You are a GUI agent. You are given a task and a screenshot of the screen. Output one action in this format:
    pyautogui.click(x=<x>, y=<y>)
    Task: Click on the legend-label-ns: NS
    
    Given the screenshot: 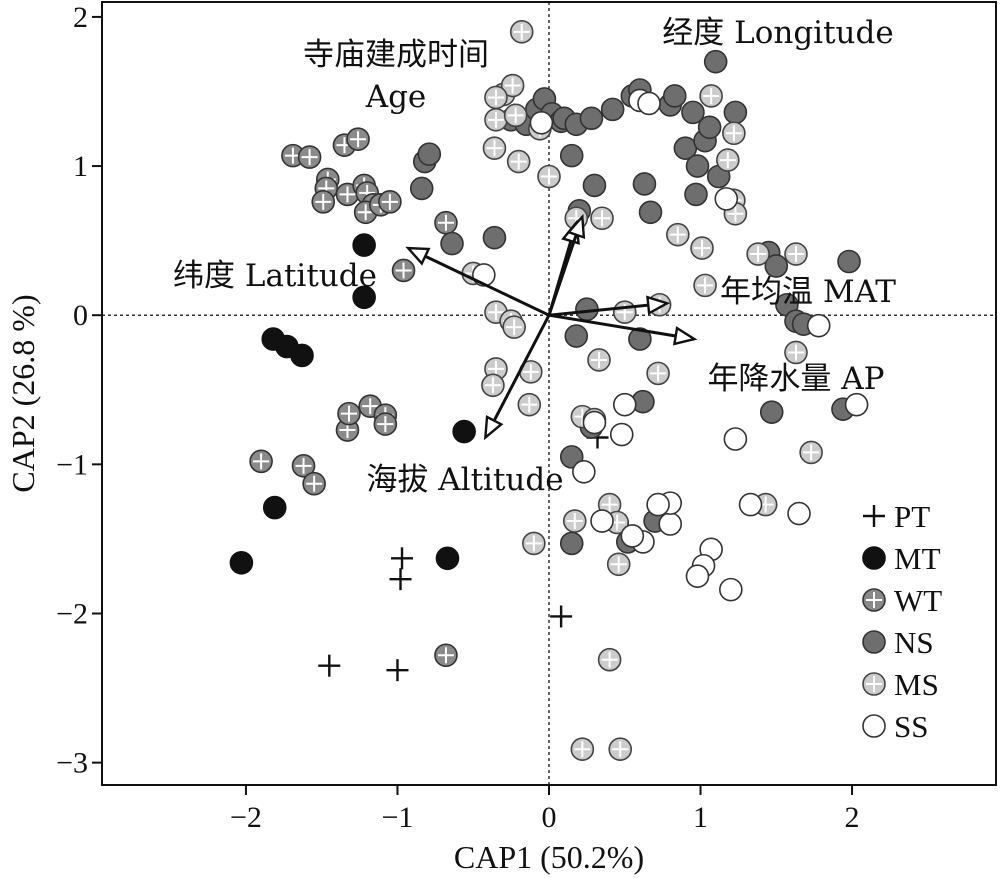 What is the action you would take?
    pyautogui.click(x=914, y=642)
    